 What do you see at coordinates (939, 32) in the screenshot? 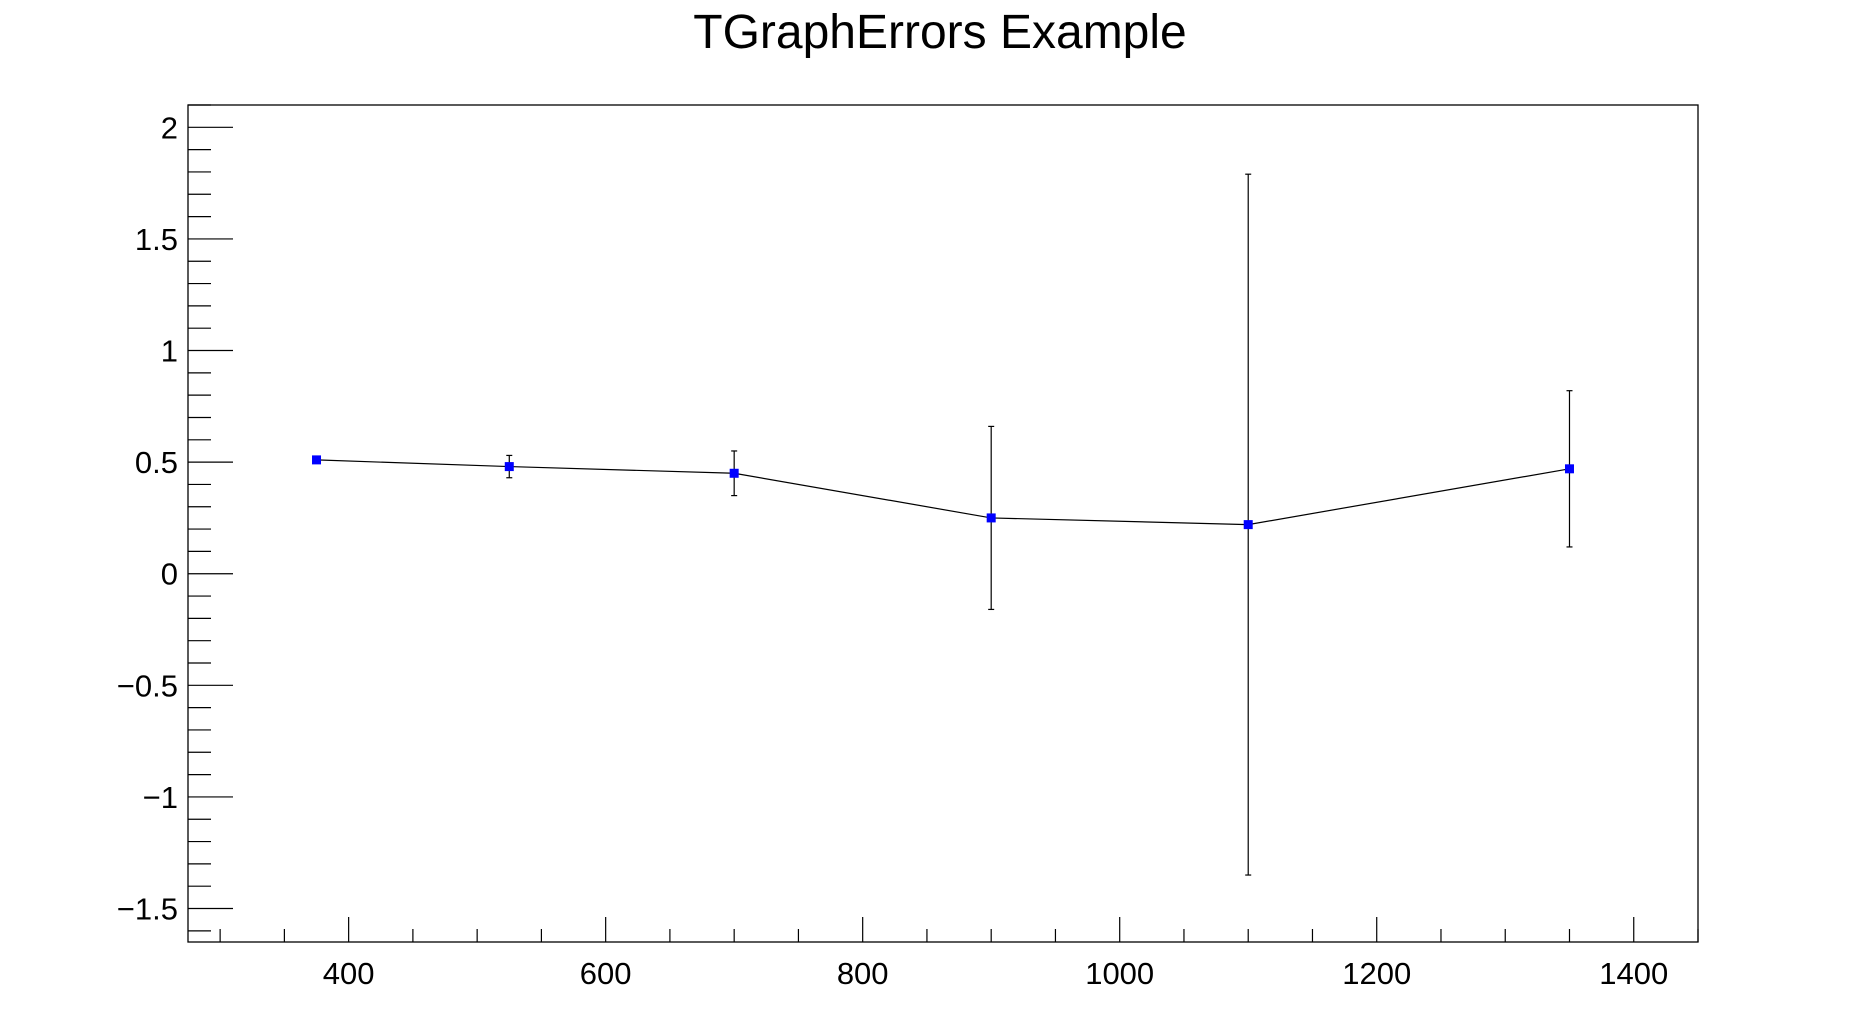
I see `chart-title: TGraphErrors Example` at bounding box center [939, 32].